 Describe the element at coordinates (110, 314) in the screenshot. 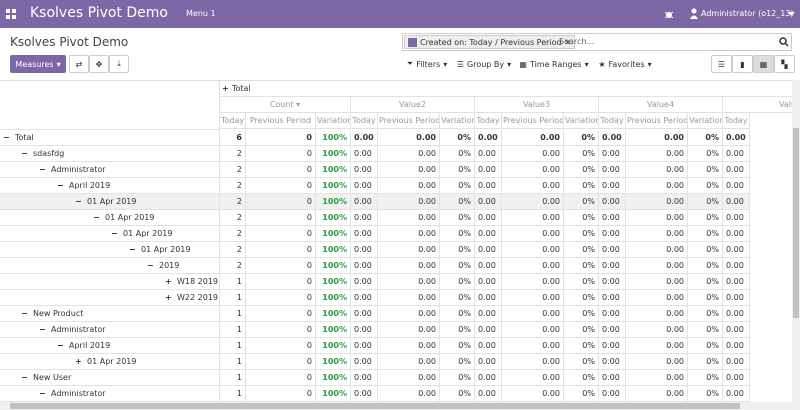

I see `row-header: −New Product` at that location.